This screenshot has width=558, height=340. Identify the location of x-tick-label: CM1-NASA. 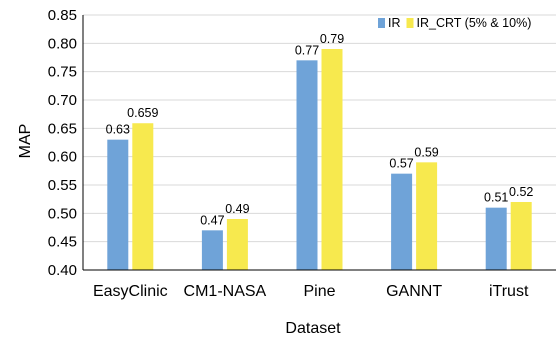
(225, 291).